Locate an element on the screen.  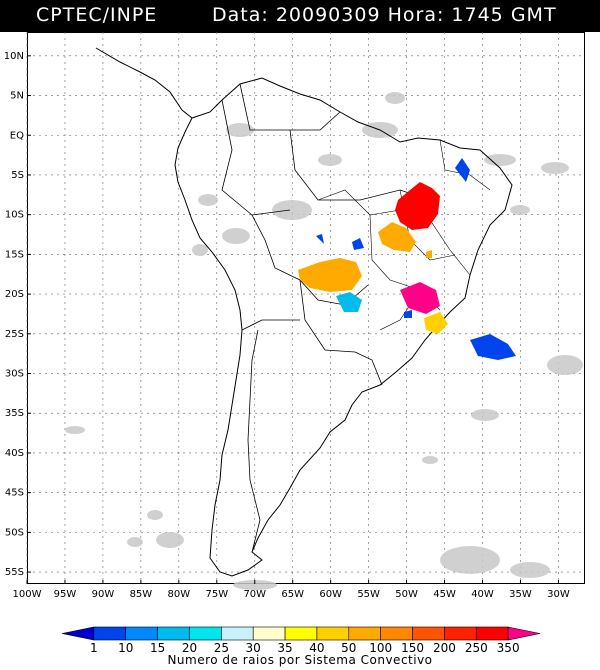
lon-tick-label: 95W is located at coordinates (65, 594).